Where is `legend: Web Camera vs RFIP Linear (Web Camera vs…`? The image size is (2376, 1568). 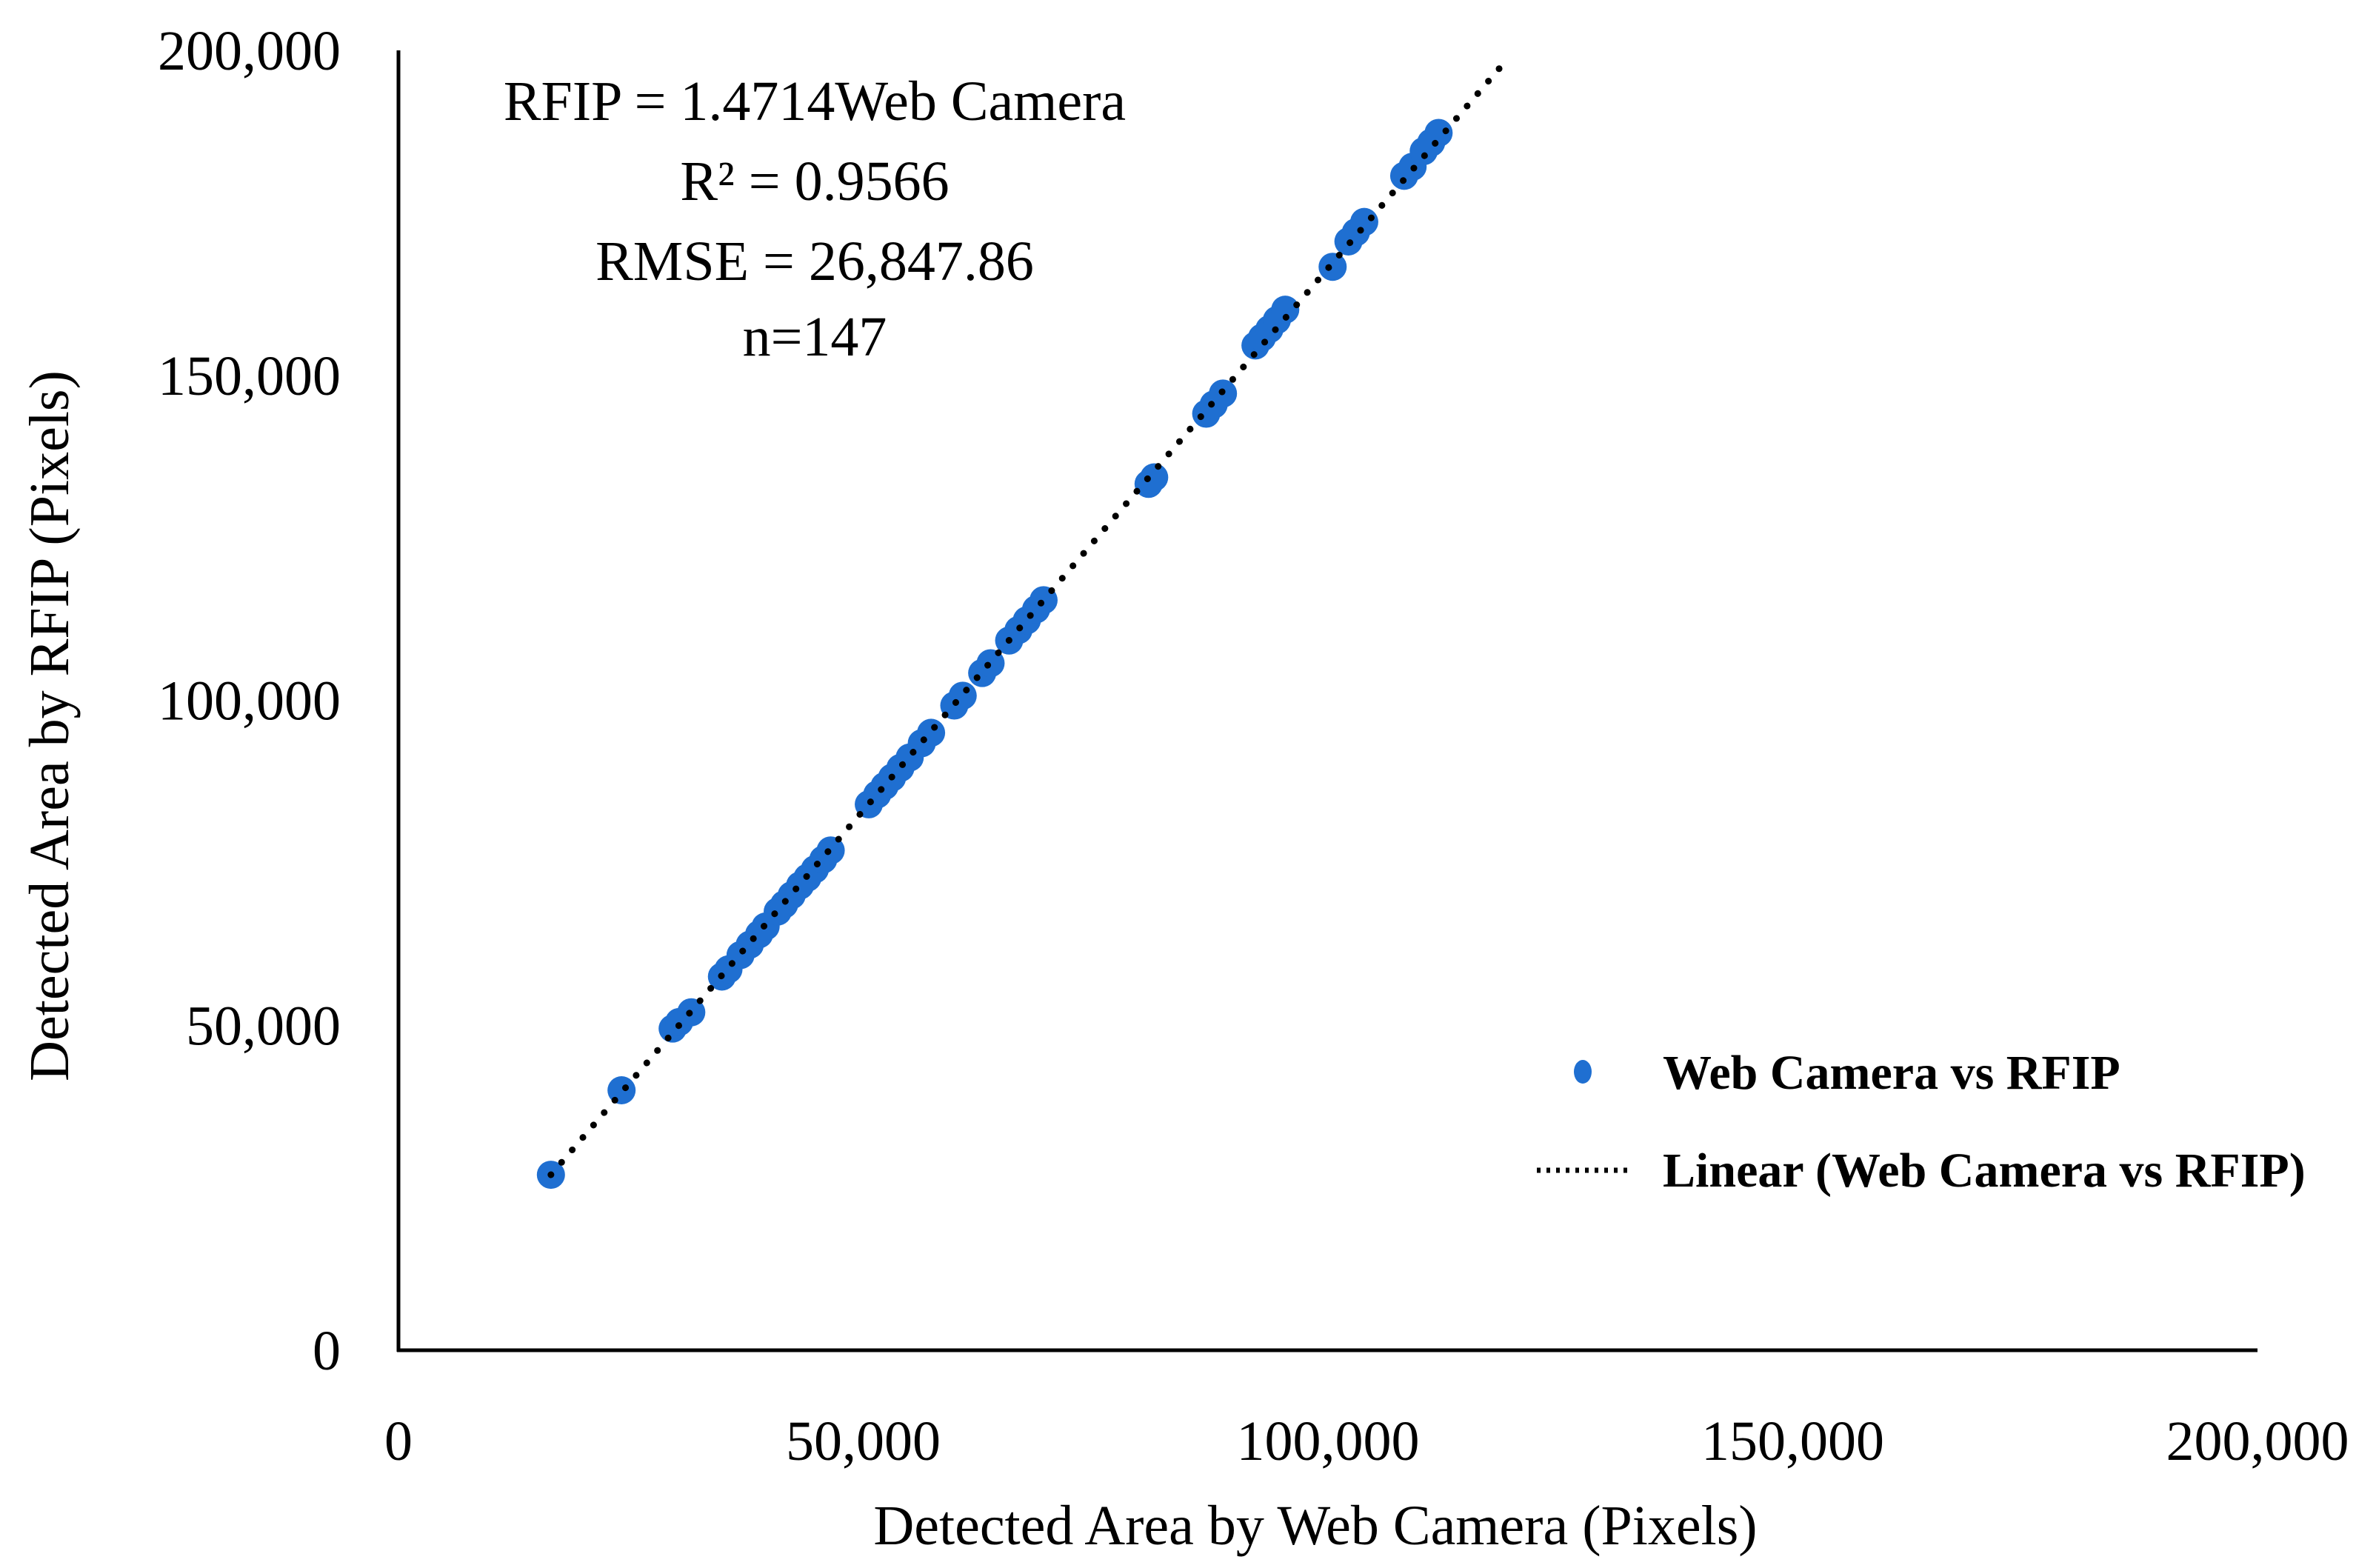
legend: Web Camera vs RFIP Linear (Web Camera vs… is located at coordinates (1922, 1122).